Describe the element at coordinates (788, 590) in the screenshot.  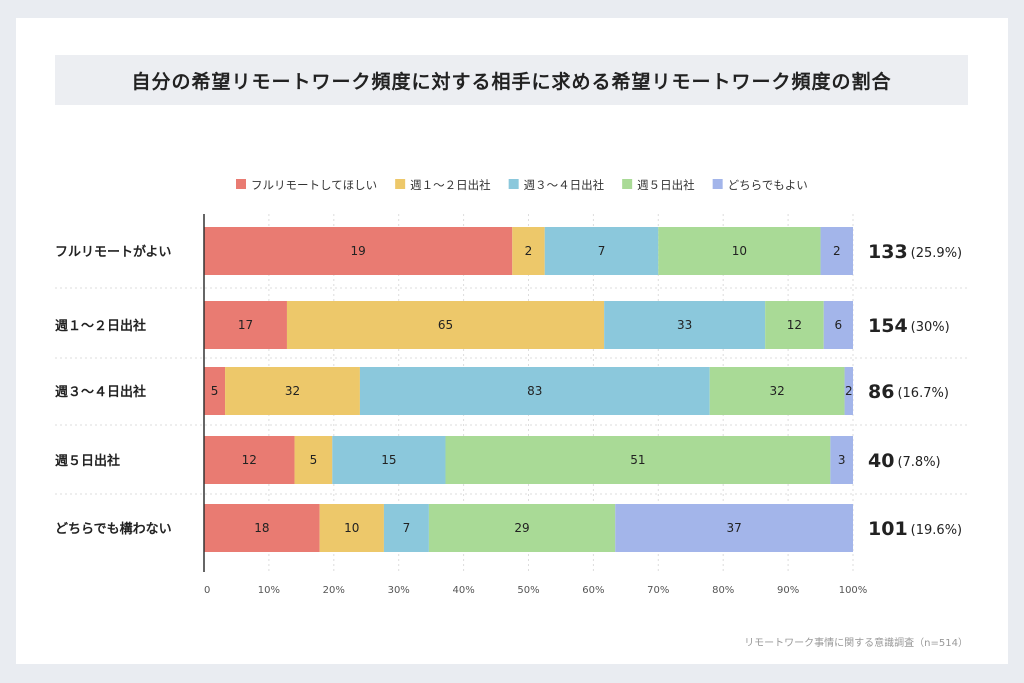
I see `x-tick-label: 90%` at that location.